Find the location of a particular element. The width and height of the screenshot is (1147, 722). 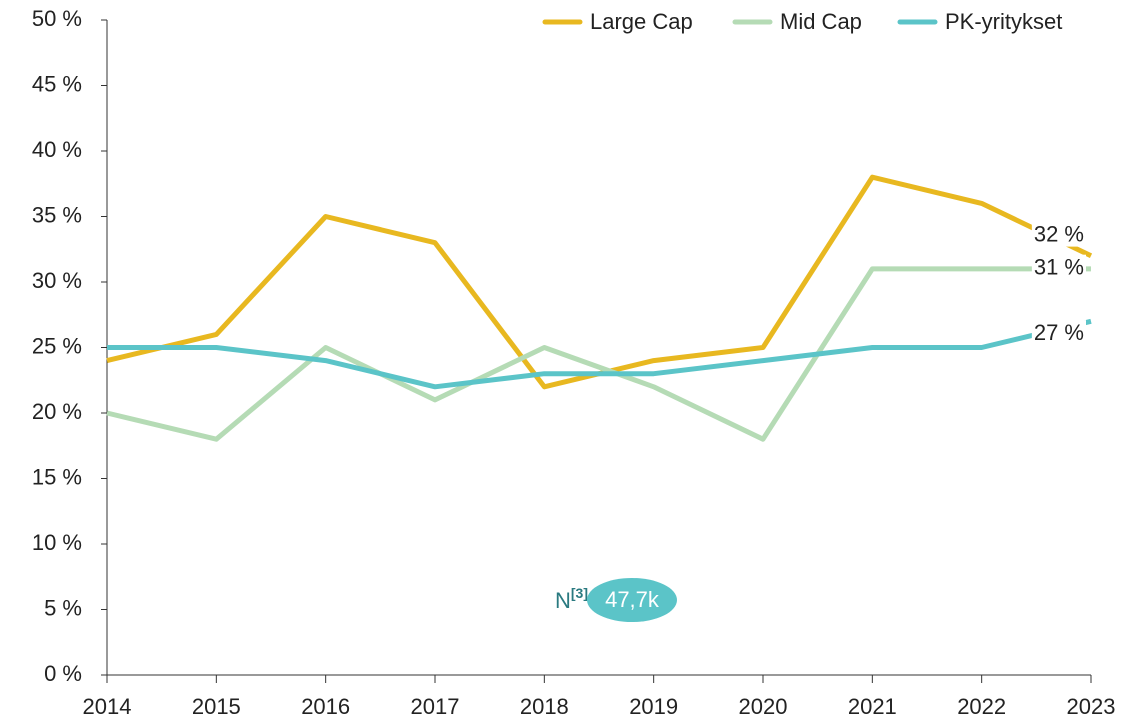

y-tick-label: 40 % is located at coordinates (57, 149).